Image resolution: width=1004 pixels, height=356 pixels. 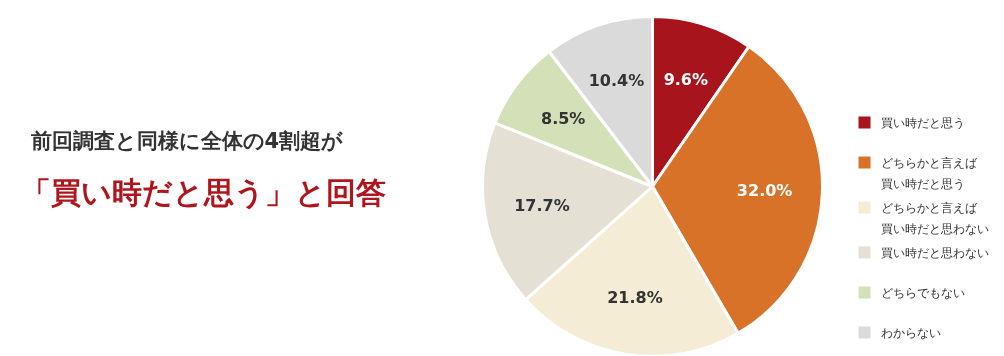 I want to click on data-label: 9.6%, so click(x=686, y=79).